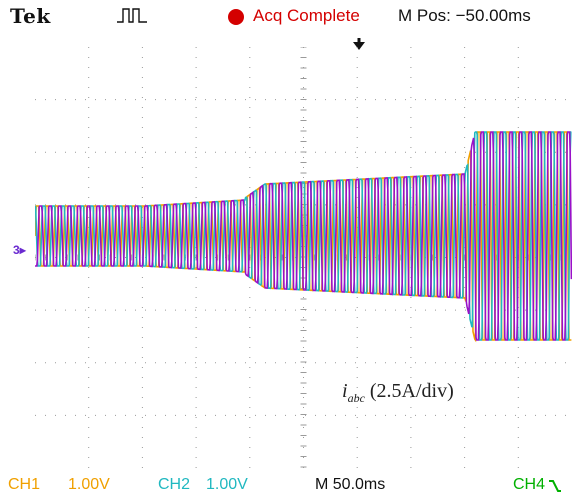 The image size is (572, 502). Describe the element at coordinates (464, 15) in the screenshot. I see `horizontal-position: M Pos: −50.00ms` at that location.